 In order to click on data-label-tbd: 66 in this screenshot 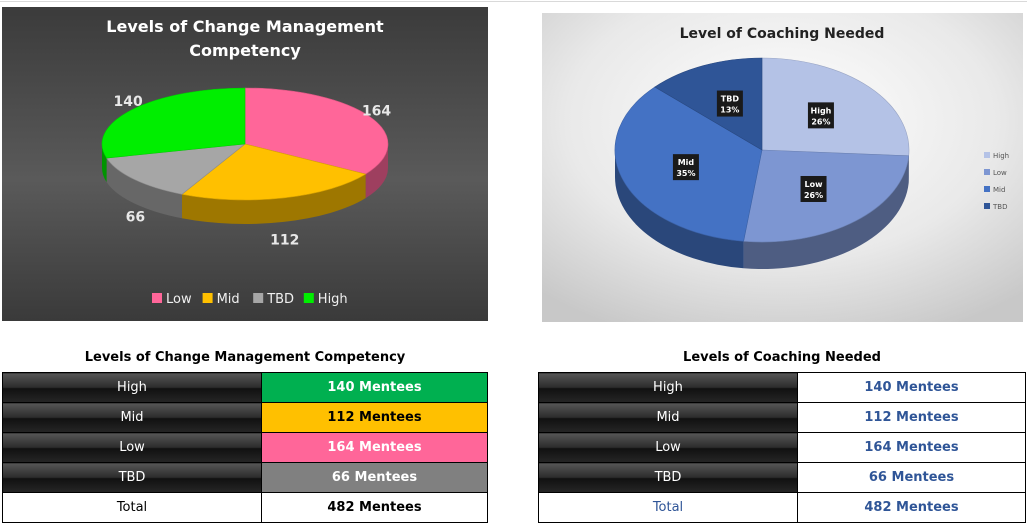, I will do `click(135, 217)`.